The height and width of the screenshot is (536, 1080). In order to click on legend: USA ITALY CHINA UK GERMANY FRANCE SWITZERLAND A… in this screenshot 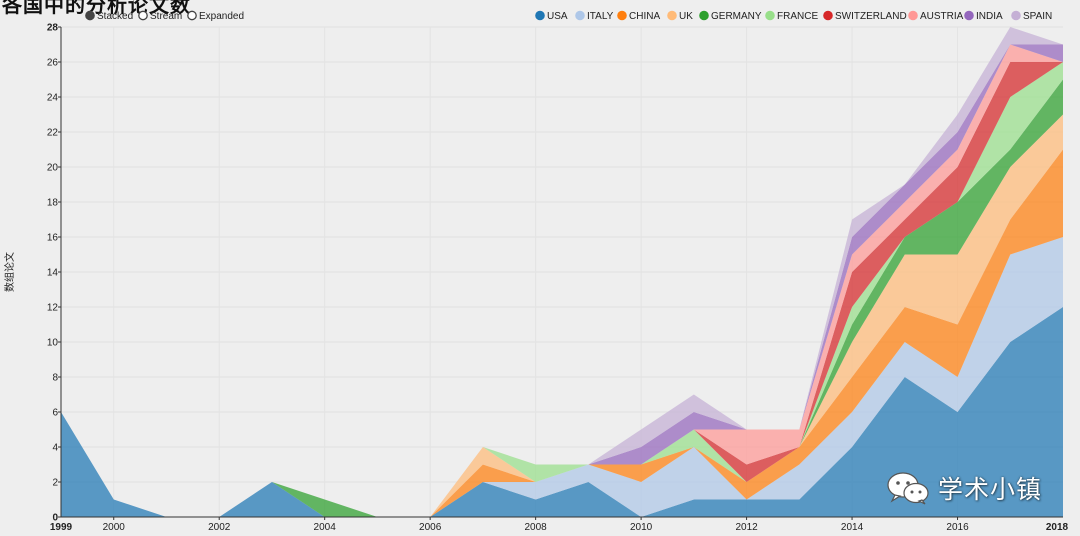, I will do `click(794, 16)`.